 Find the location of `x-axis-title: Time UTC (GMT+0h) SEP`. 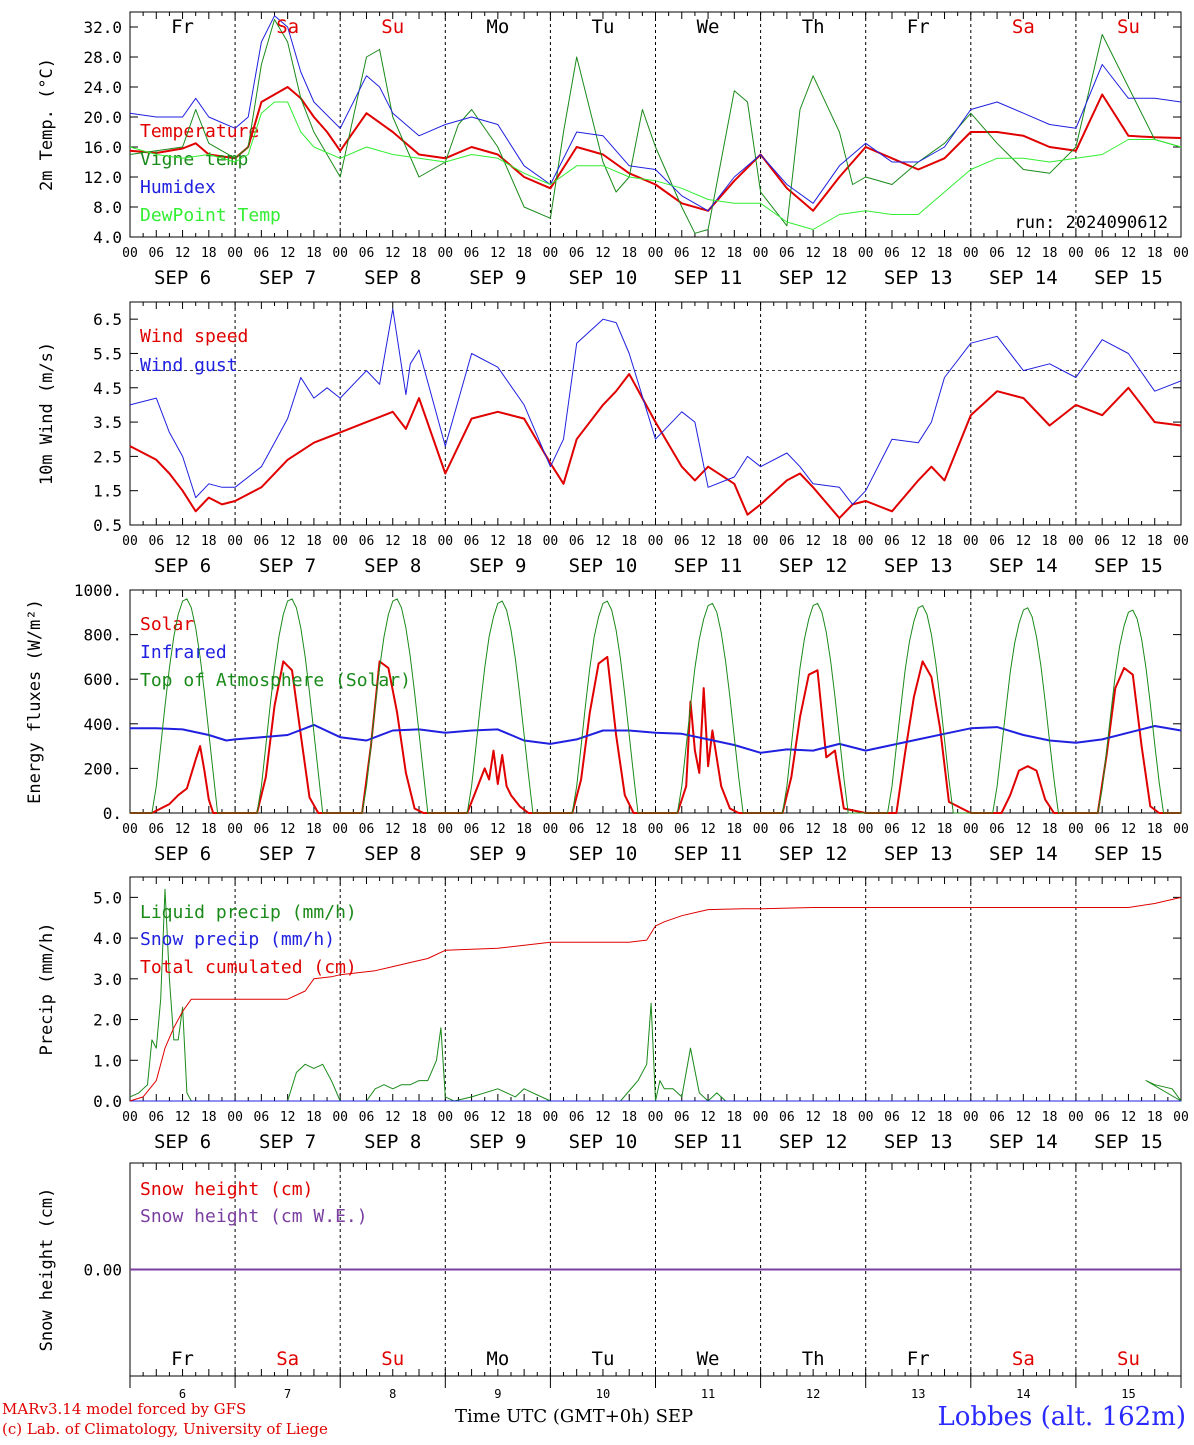

x-axis-title: Time UTC (GMT+0h) SEP is located at coordinates (574, 1416).